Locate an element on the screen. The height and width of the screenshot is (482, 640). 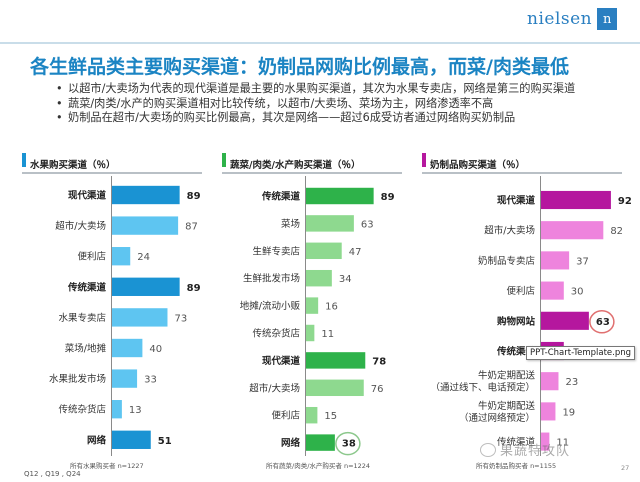
page-number: 27 is located at coordinates (625, 468).